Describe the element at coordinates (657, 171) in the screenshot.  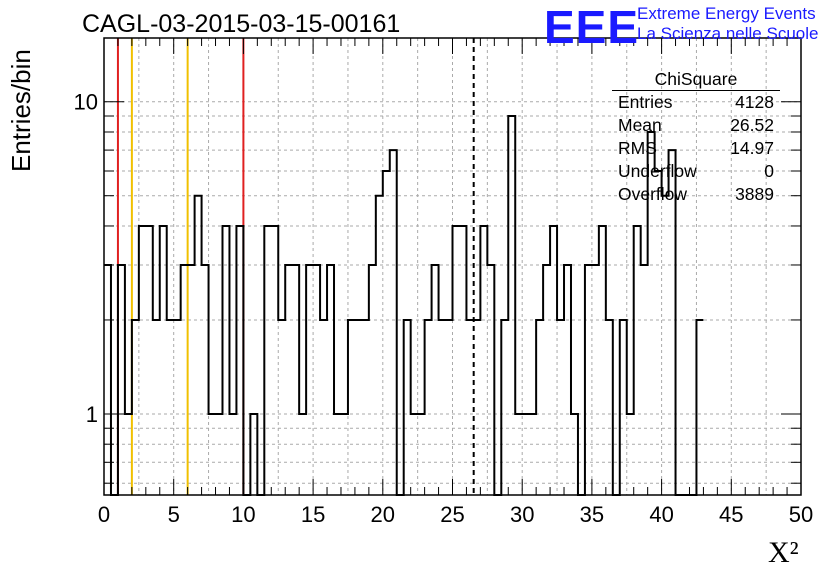
I see `stats-label: Underflow` at that location.